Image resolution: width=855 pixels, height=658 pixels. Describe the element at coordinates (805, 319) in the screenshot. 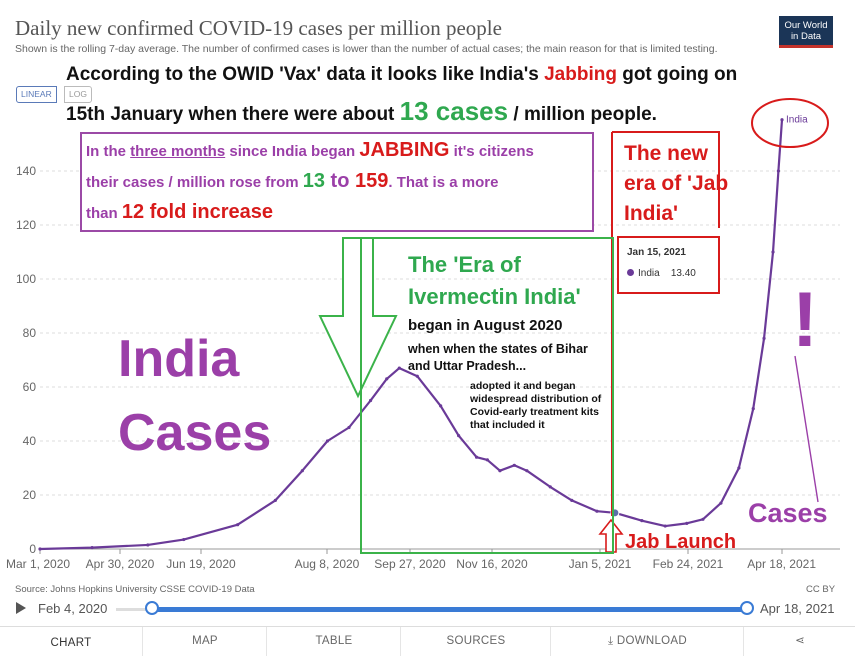

I see `exclamation-mark: !` at that location.